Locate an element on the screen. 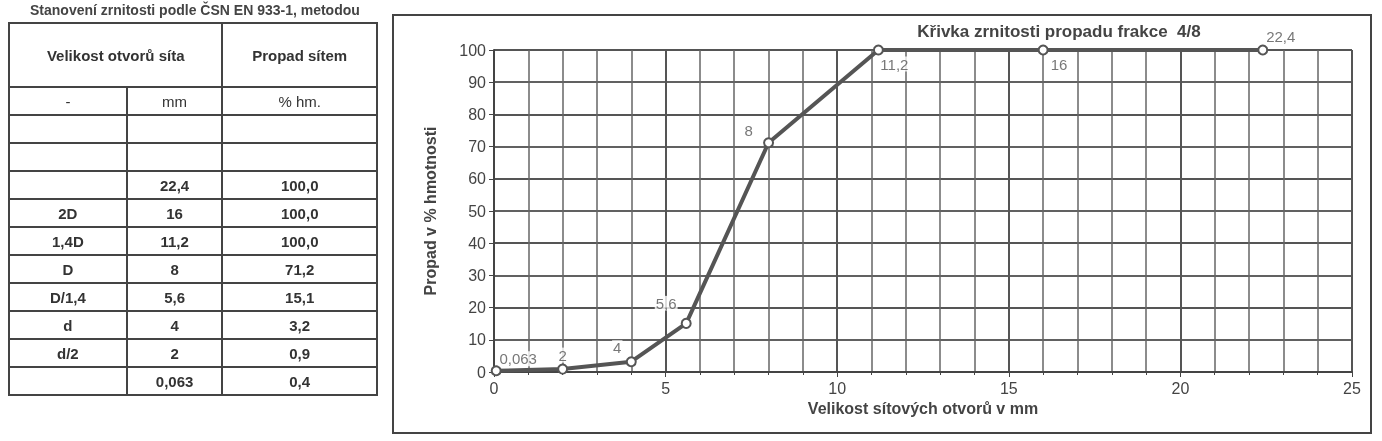  y-tick-label: 70 is located at coordinates (477, 147).